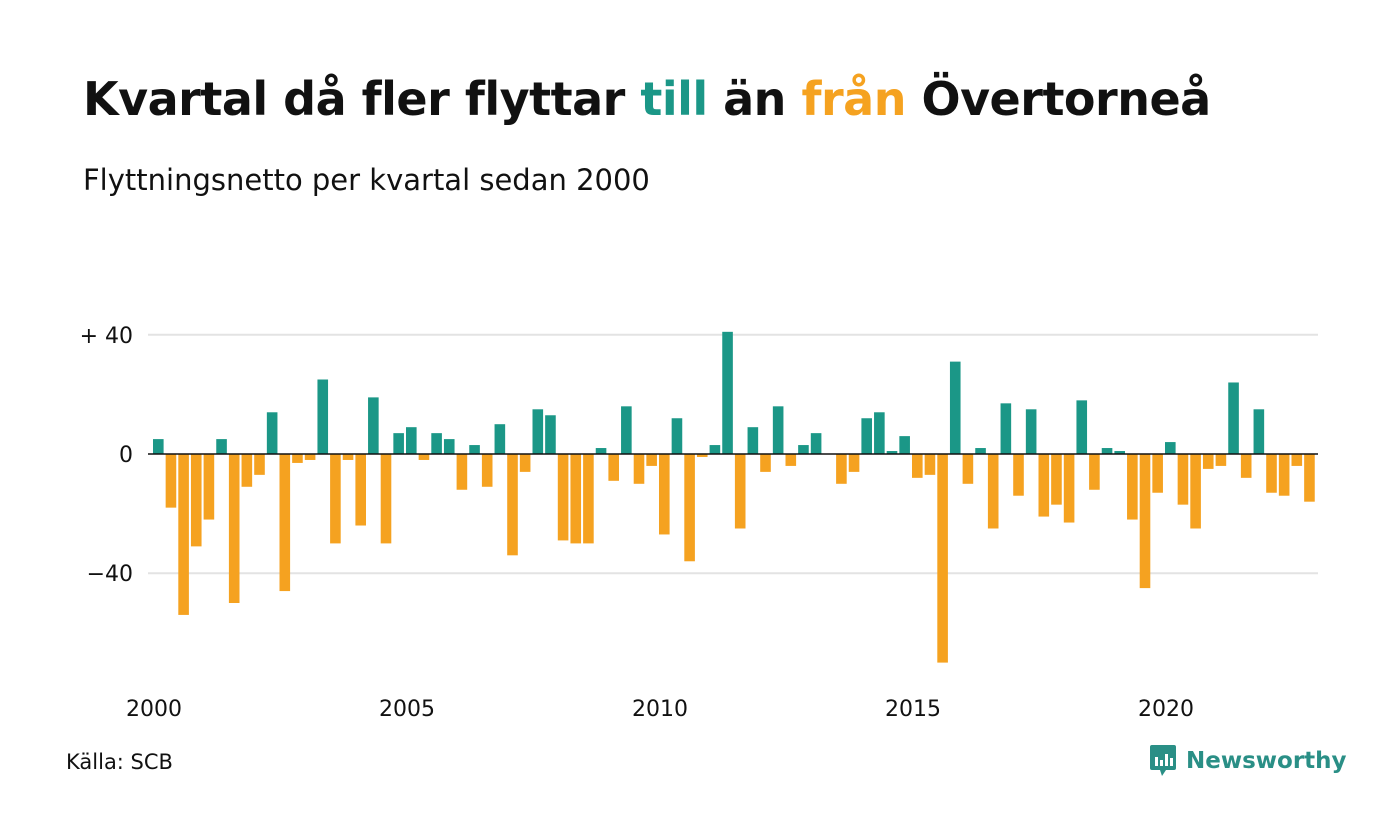 This screenshot has height=840, width=1400. Describe the element at coordinates (754, 99) in the screenshot. I see `title-part-3: än` at that location.